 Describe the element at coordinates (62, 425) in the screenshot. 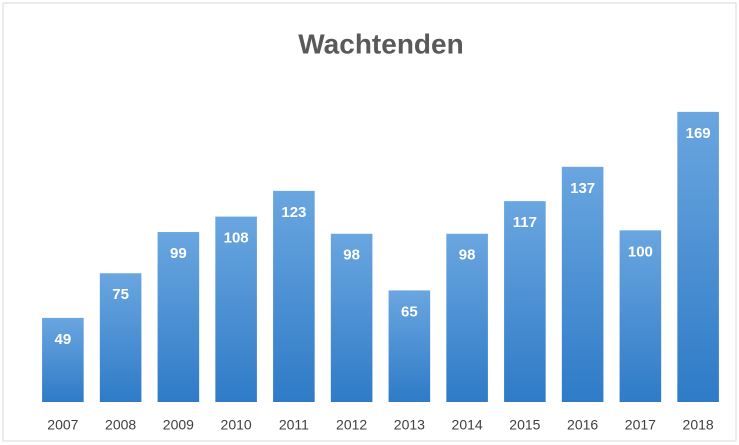

I see `x-tick-label: 2007` at that location.